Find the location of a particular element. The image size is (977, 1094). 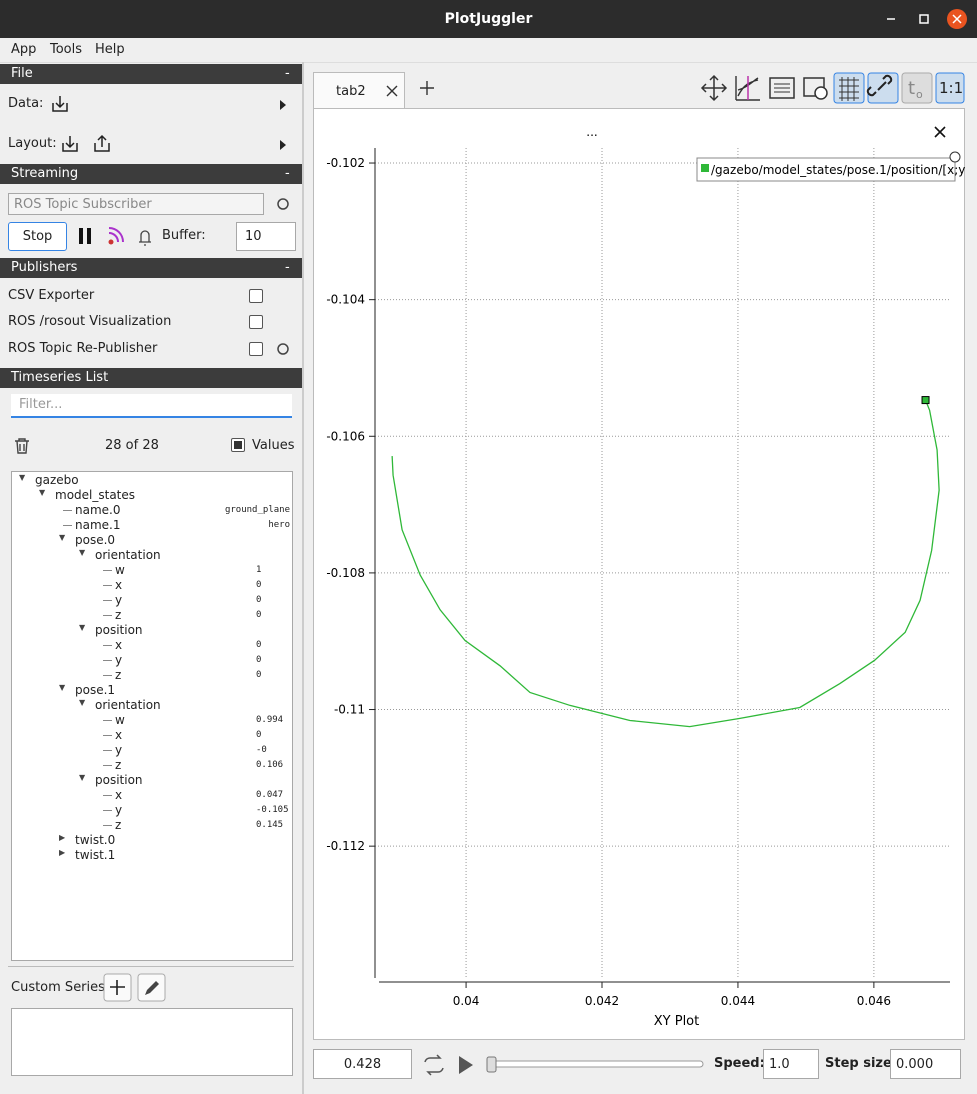

y-tick-label: -0.102 is located at coordinates (345, 163).